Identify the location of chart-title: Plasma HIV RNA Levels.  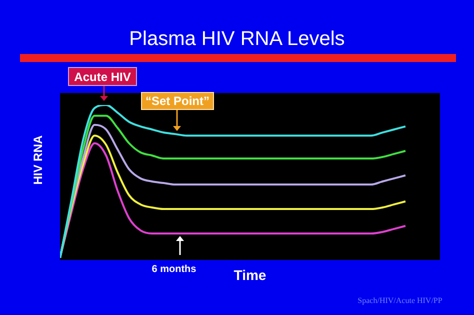
(237, 39).